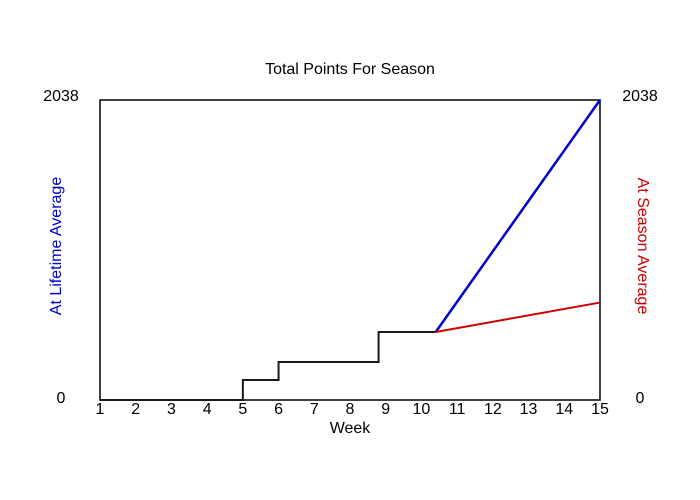 Image resolution: width=700 pixels, height=500 pixels. Describe the element at coordinates (350, 428) in the screenshot. I see `x-axis-title: Week` at that location.